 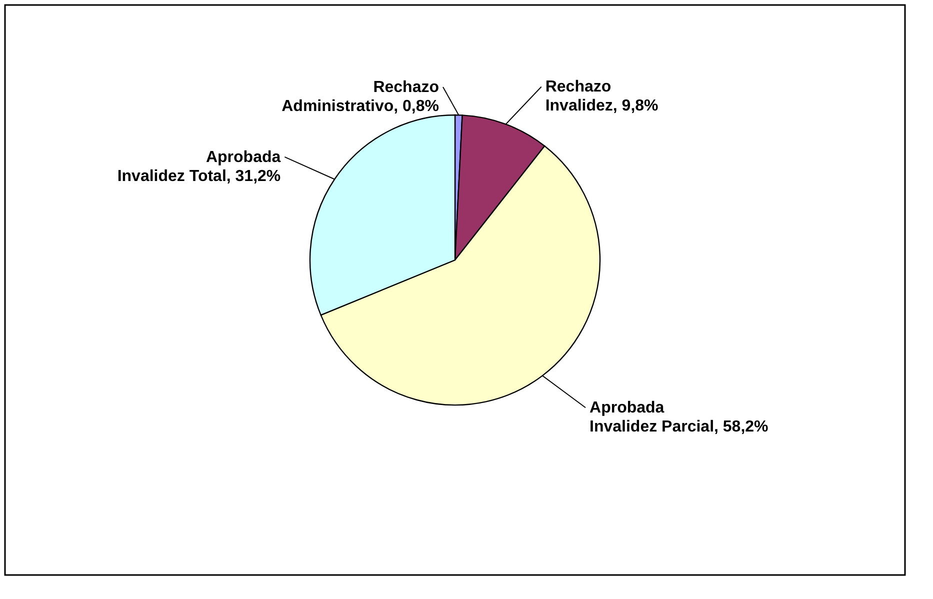 I want to click on slice-label: Rechazo Administrativo, 0,8%, so click(x=361, y=97).